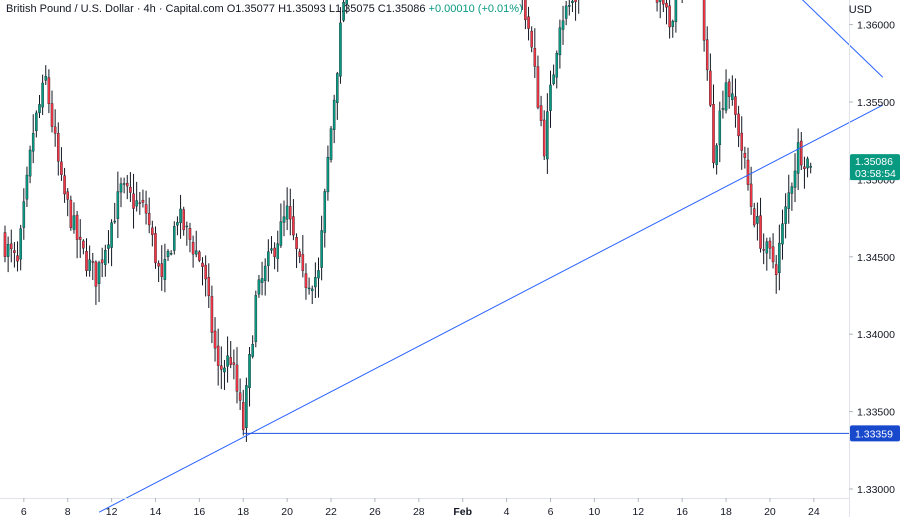  I want to click on time-tick-label: 28, so click(419, 511).